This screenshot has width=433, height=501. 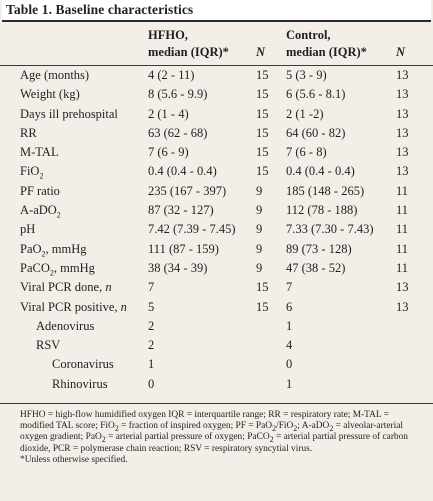 What do you see at coordinates (306, 152) in the screenshot?
I see `control-value: 7 (6 - 8)` at bounding box center [306, 152].